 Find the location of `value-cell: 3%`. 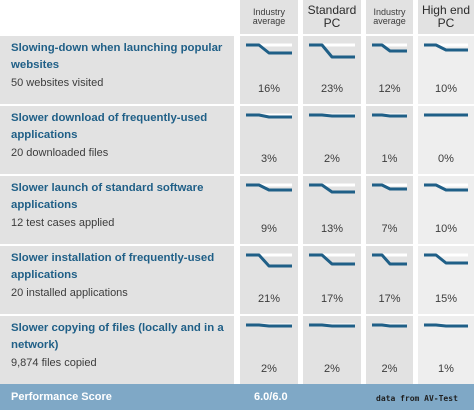

value-cell: 3% is located at coordinates (269, 140).